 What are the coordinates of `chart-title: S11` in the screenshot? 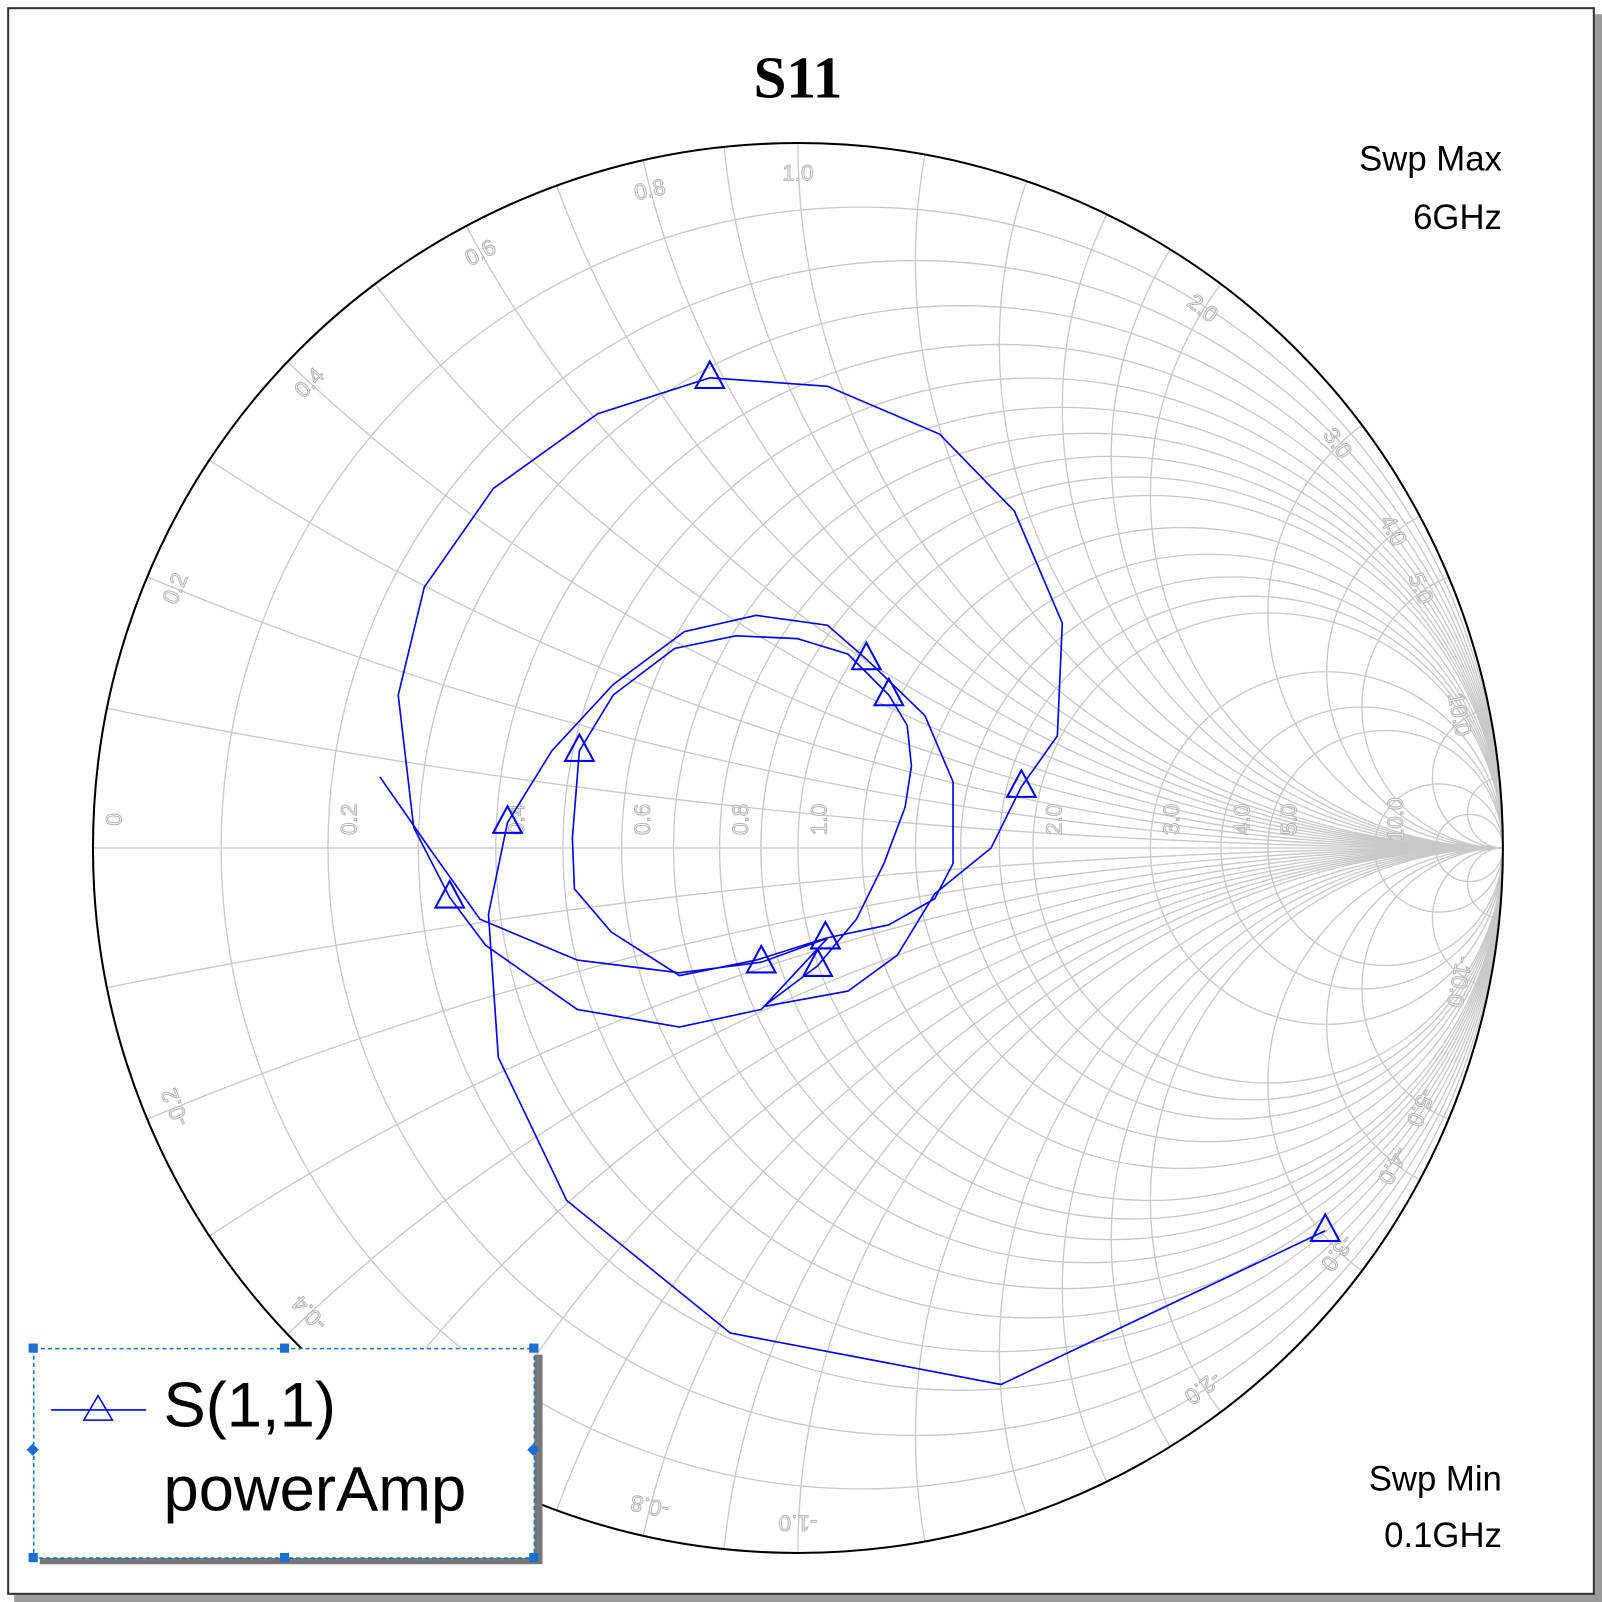 It's located at (797, 77).